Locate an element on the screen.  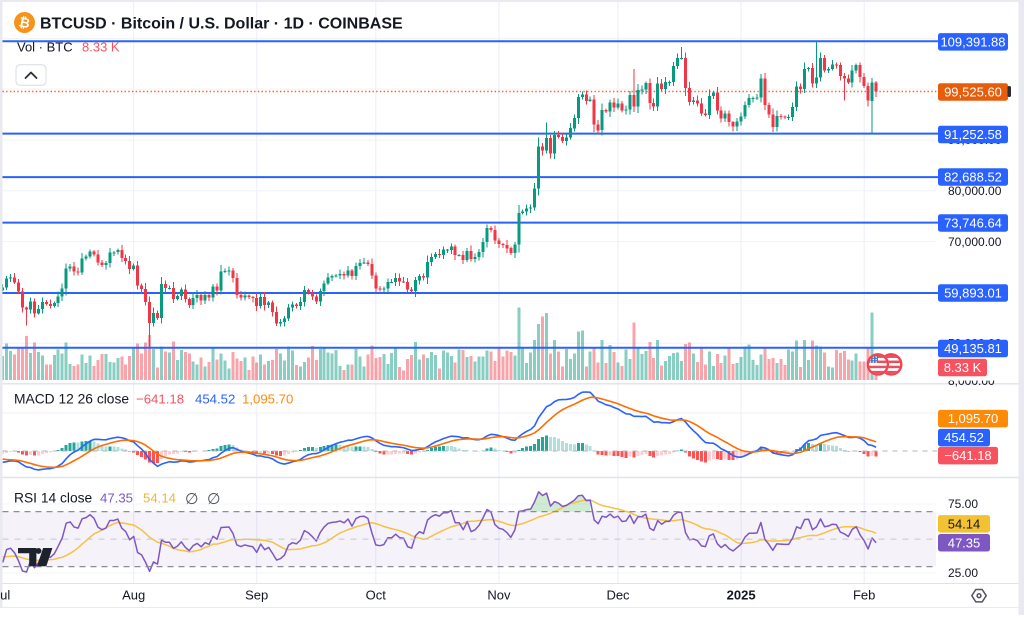
svg-text: 91,252.58 is located at coordinates (973, 134).